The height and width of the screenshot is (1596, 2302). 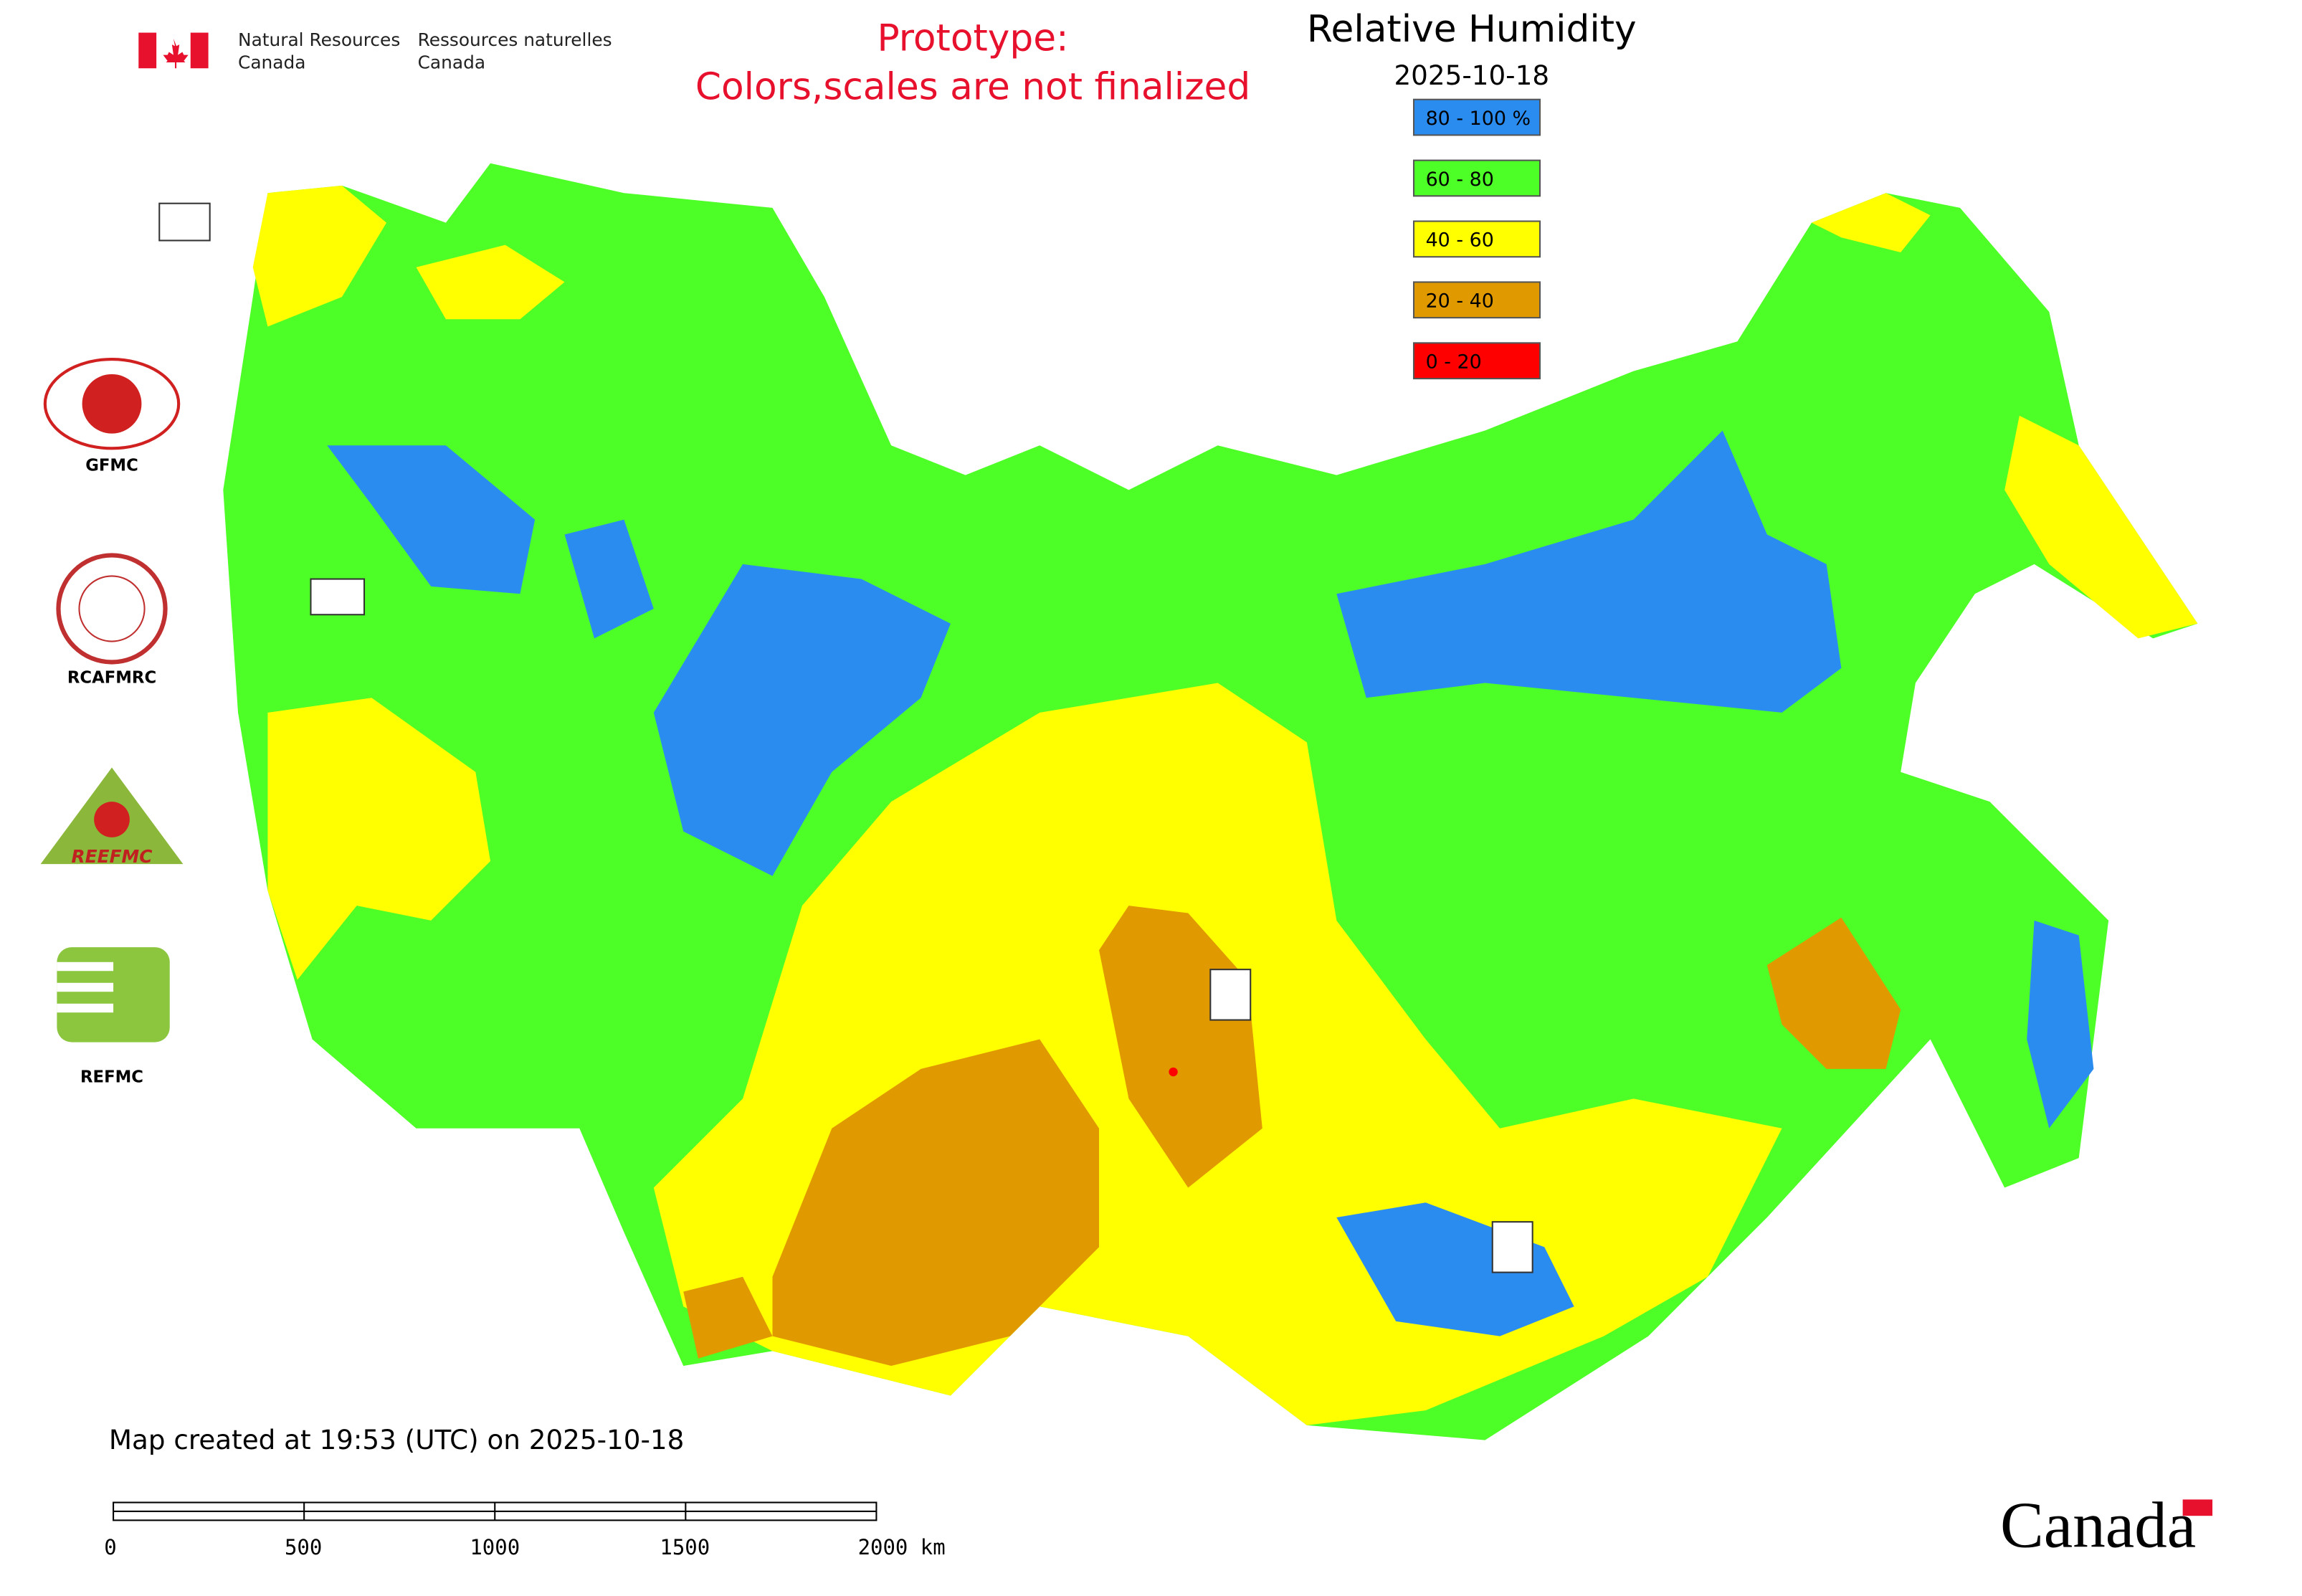 I want to click on wordmark-flag, so click(x=2198, y=1507).